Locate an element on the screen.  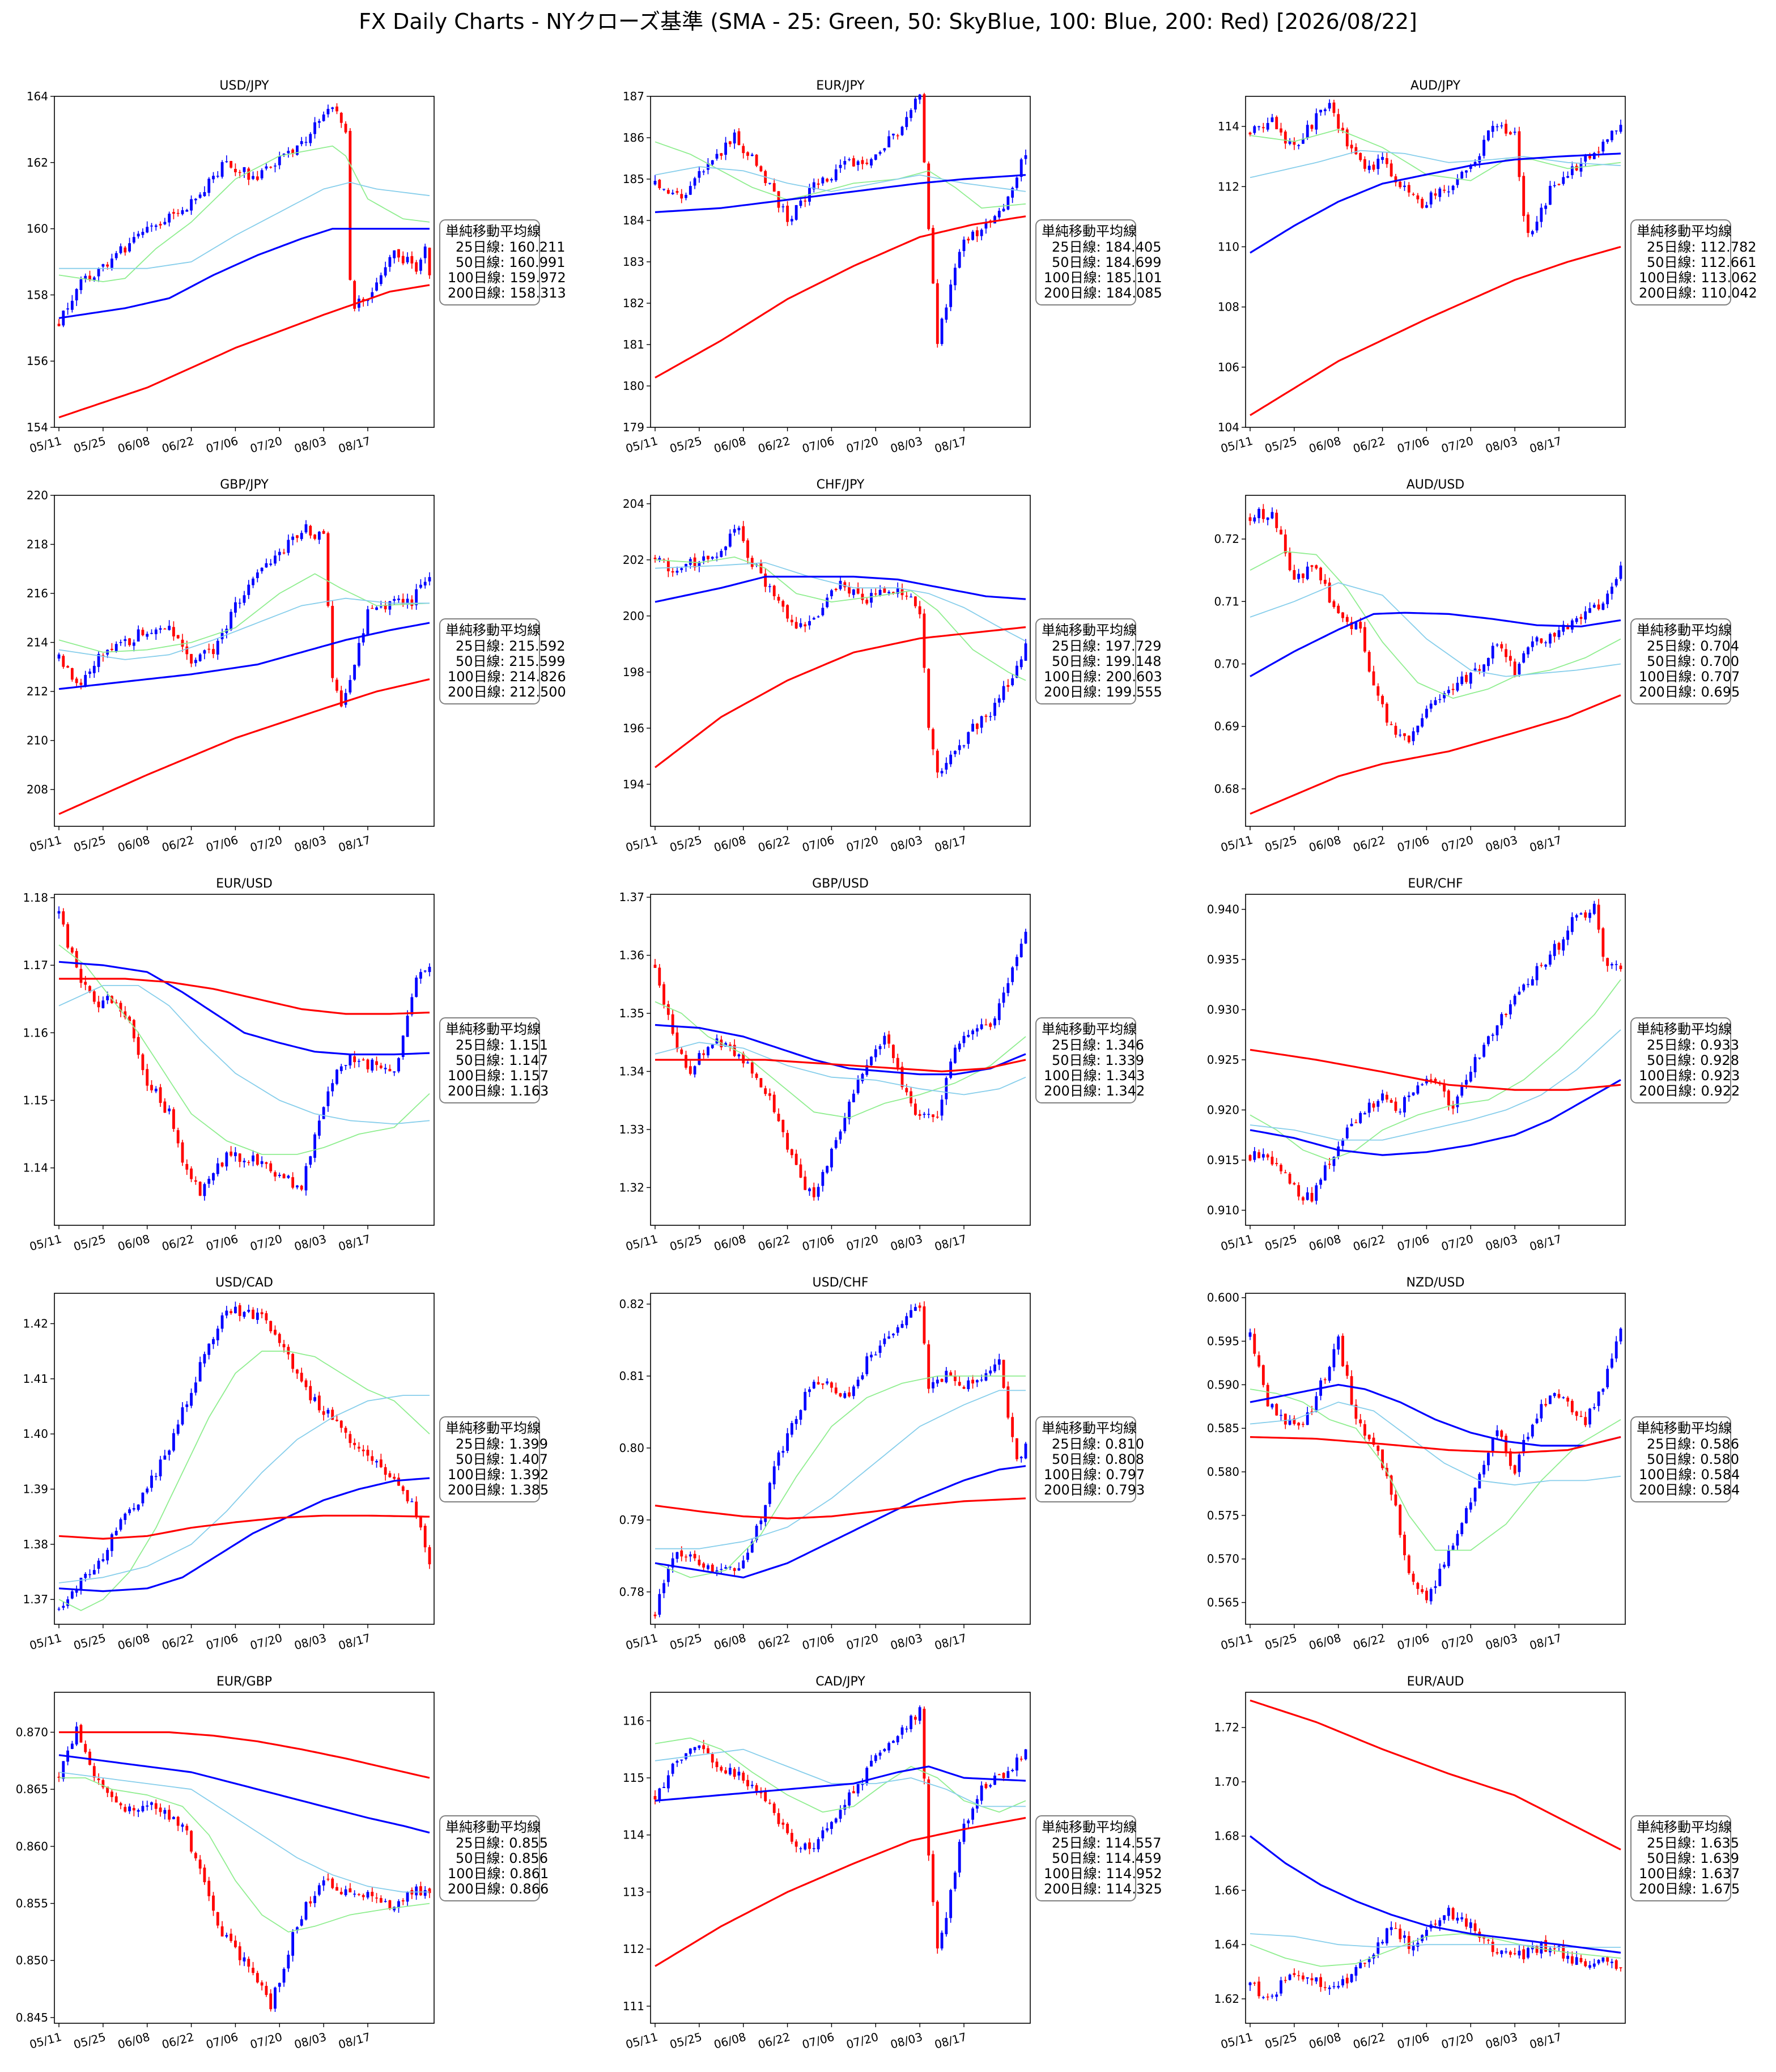
sma-box-line: 100日線: 1.392 is located at coordinates (498, 1475).